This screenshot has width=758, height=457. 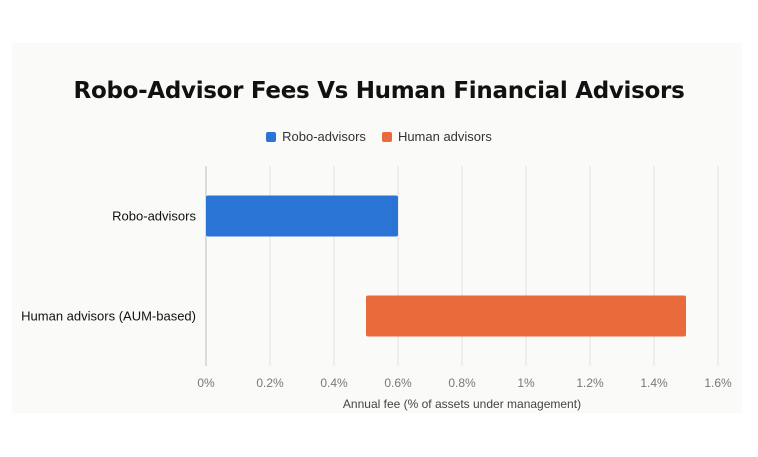 I want to click on x-tick-label: 0.6%, so click(x=398, y=383).